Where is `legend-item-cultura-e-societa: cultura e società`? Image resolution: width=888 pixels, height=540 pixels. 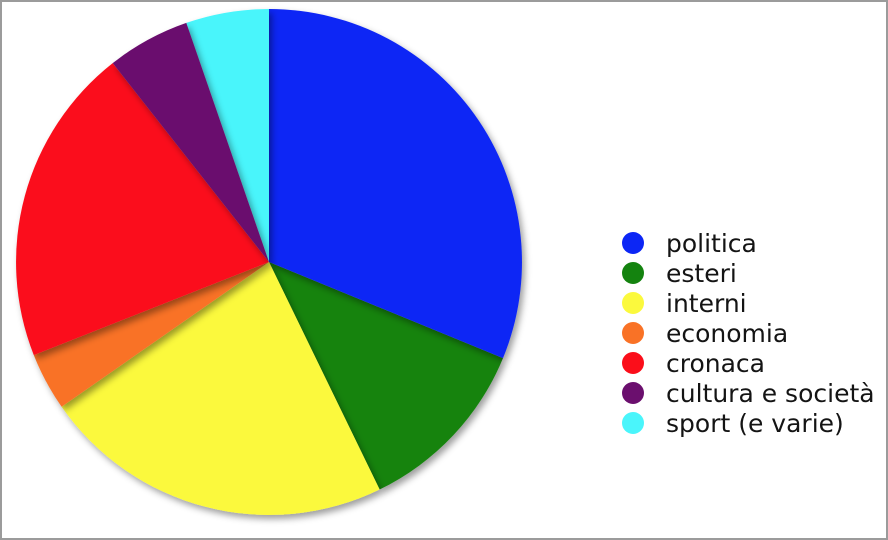
legend-item-cultura-e-societa: cultura e società is located at coordinates (748, 393).